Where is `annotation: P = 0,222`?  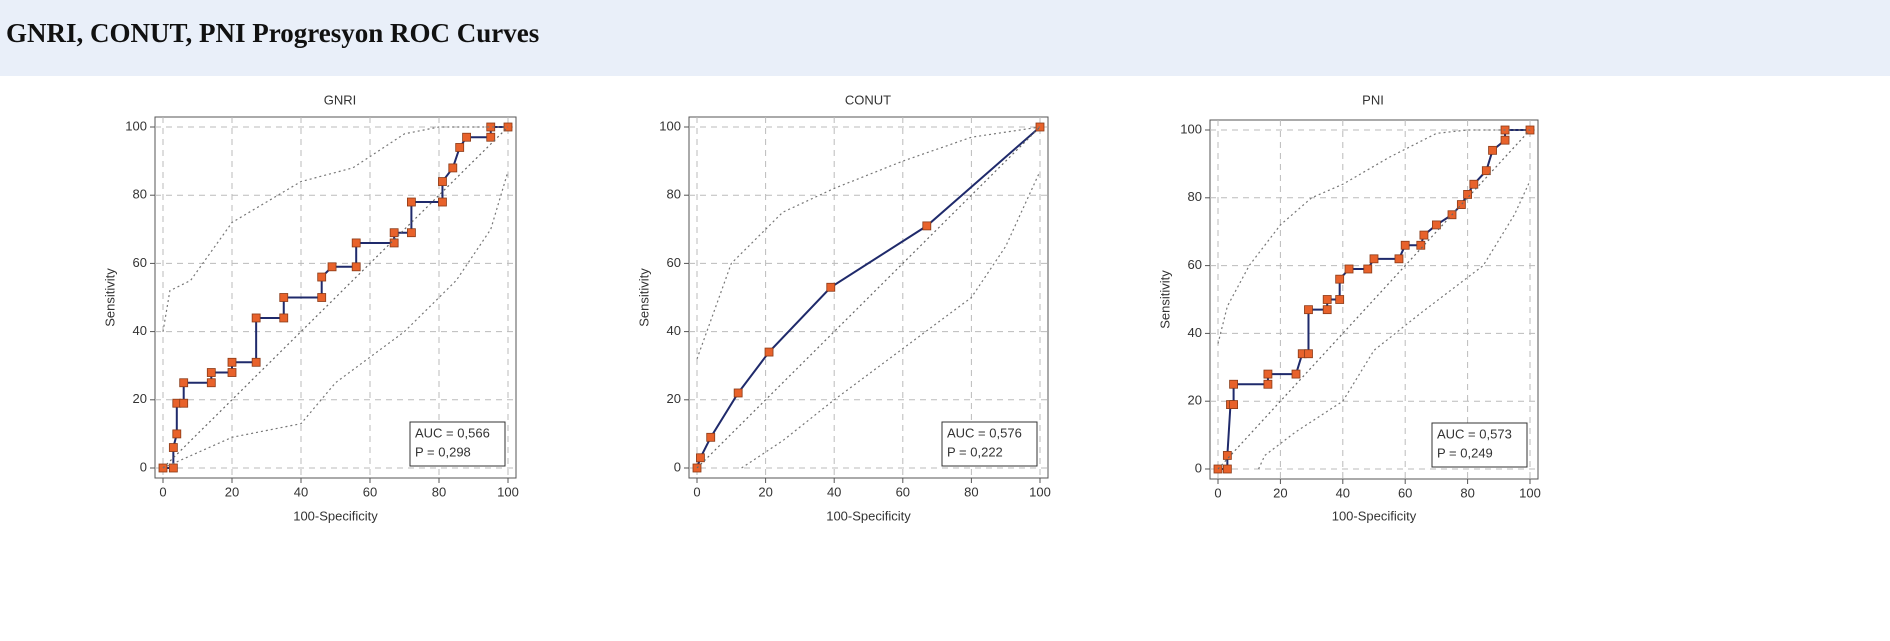 annotation: P = 0,222 is located at coordinates (975, 451).